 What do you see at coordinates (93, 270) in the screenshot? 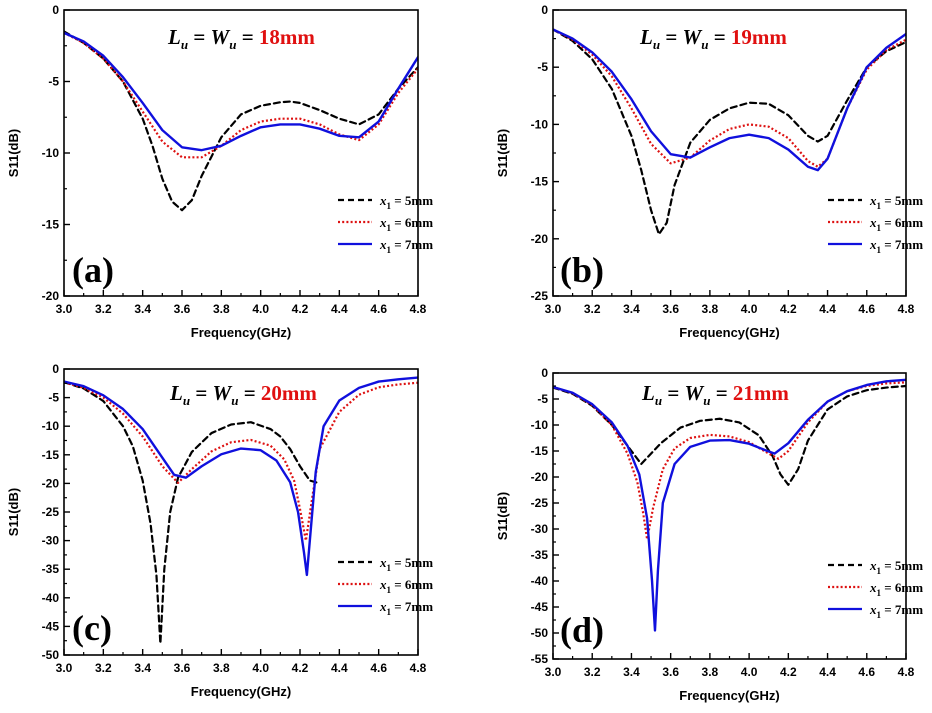
I see `panel-letter: (a)` at bounding box center [93, 270].